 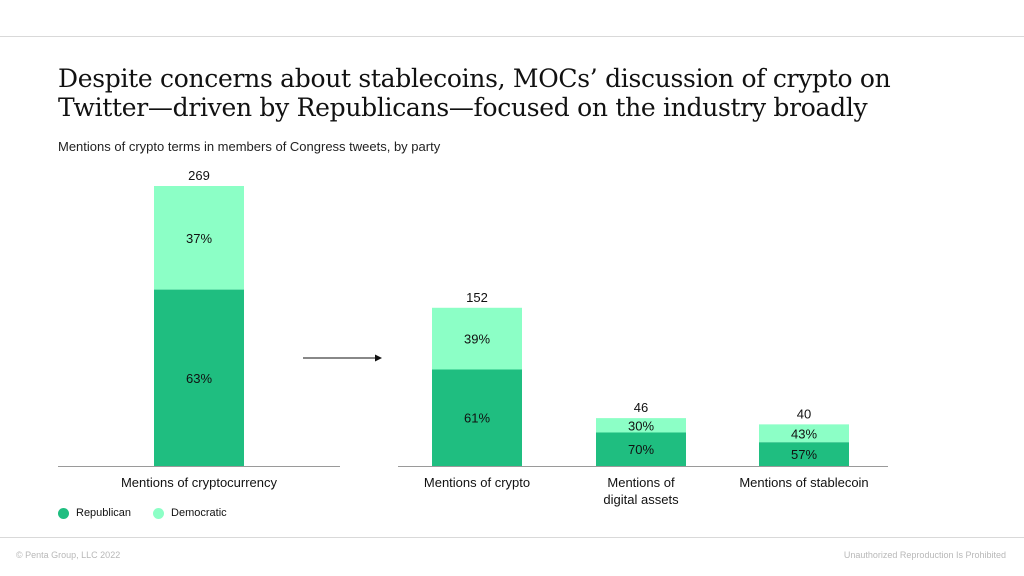 I want to click on share-label-republican-0: 63%, so click(x=199, y=378).